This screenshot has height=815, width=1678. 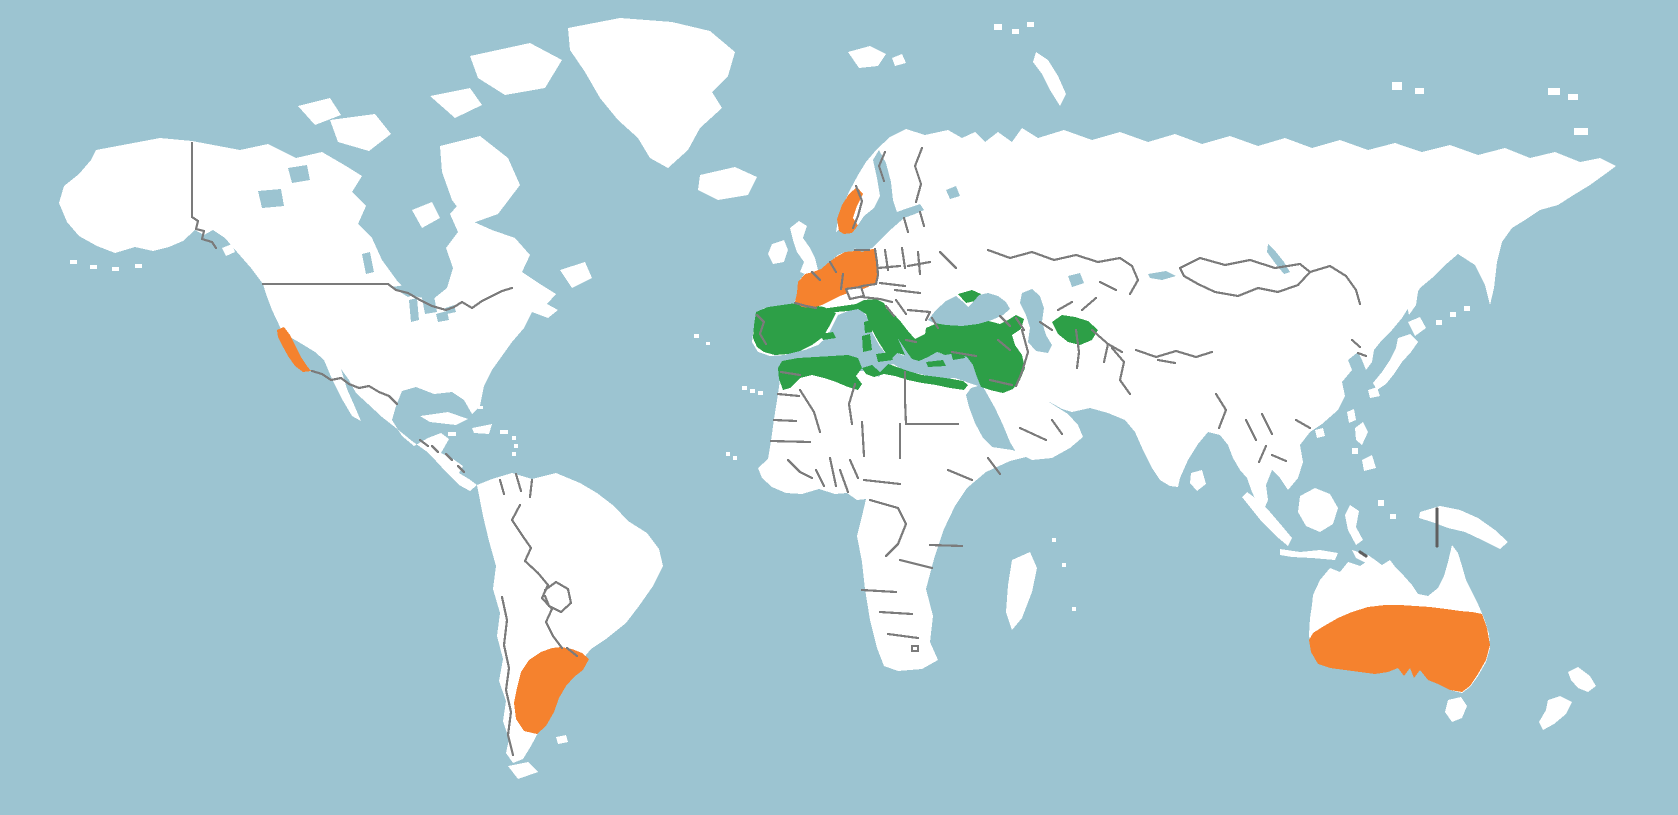 What do you see at coordinates (407, 165) in the screenshot?
I see `canadian-arctic-islands` at bounding box center [407, 165].